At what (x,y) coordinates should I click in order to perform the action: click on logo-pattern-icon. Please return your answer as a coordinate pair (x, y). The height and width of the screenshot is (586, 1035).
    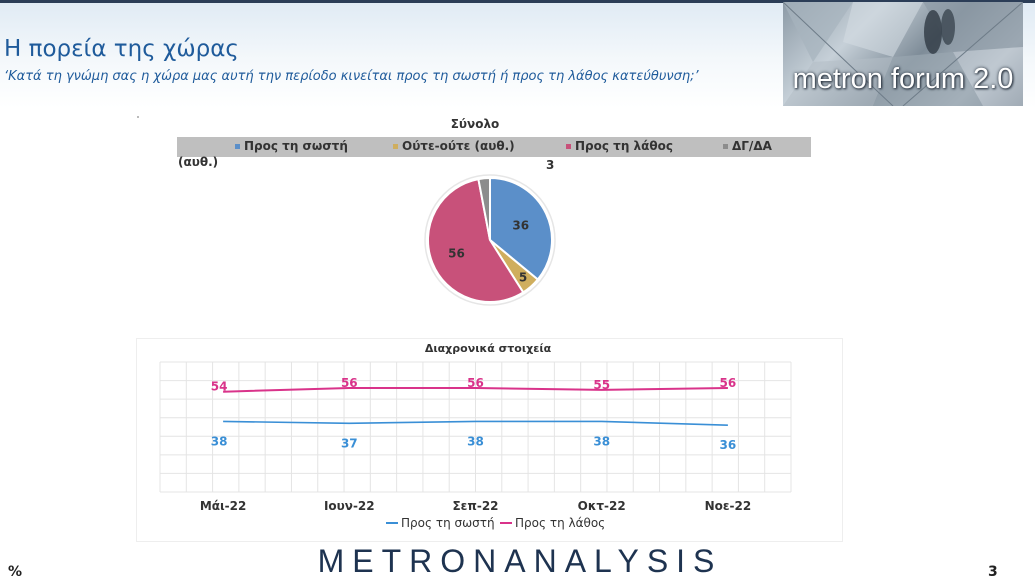
    Looking at the image, I should click on (903, 54).